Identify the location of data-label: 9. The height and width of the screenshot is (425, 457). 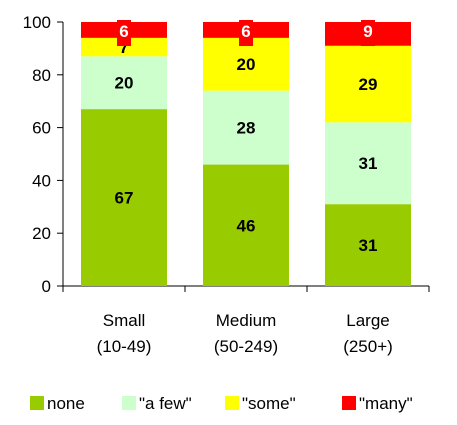
(367, 31).